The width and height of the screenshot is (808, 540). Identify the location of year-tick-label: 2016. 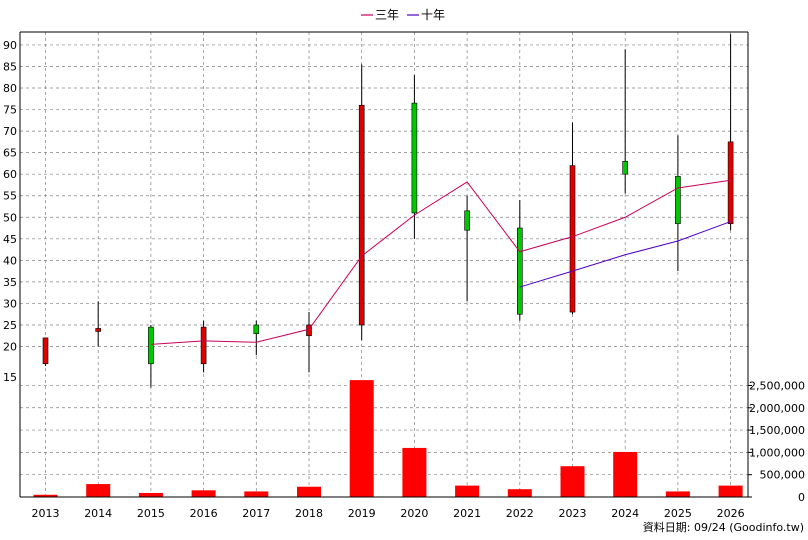
(204, 513).